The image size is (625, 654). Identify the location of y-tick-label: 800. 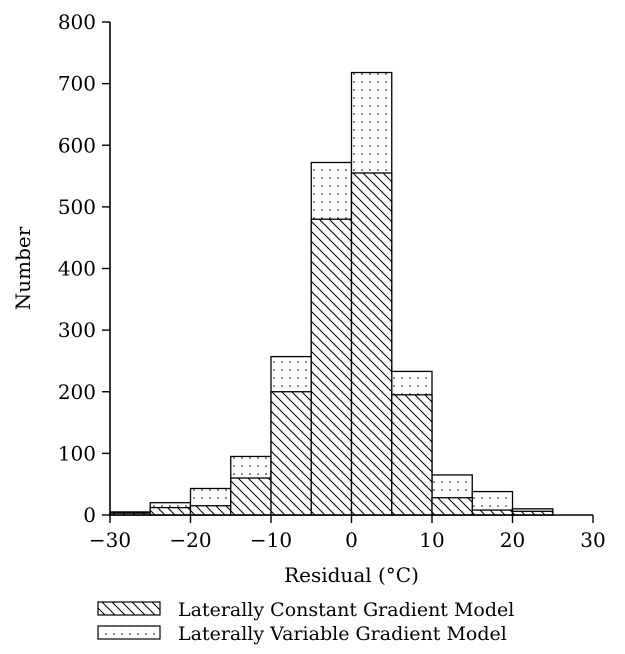
(77, 22).